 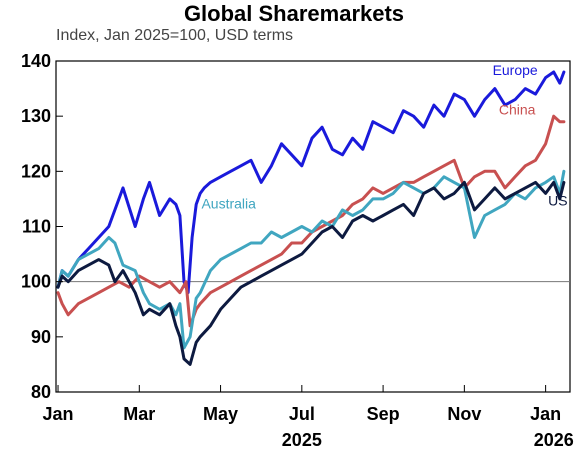 What do you see at coordinates (36, 116) in the screenshot?
I see `y-tick-label: 130` at bounding box center [36, 116].